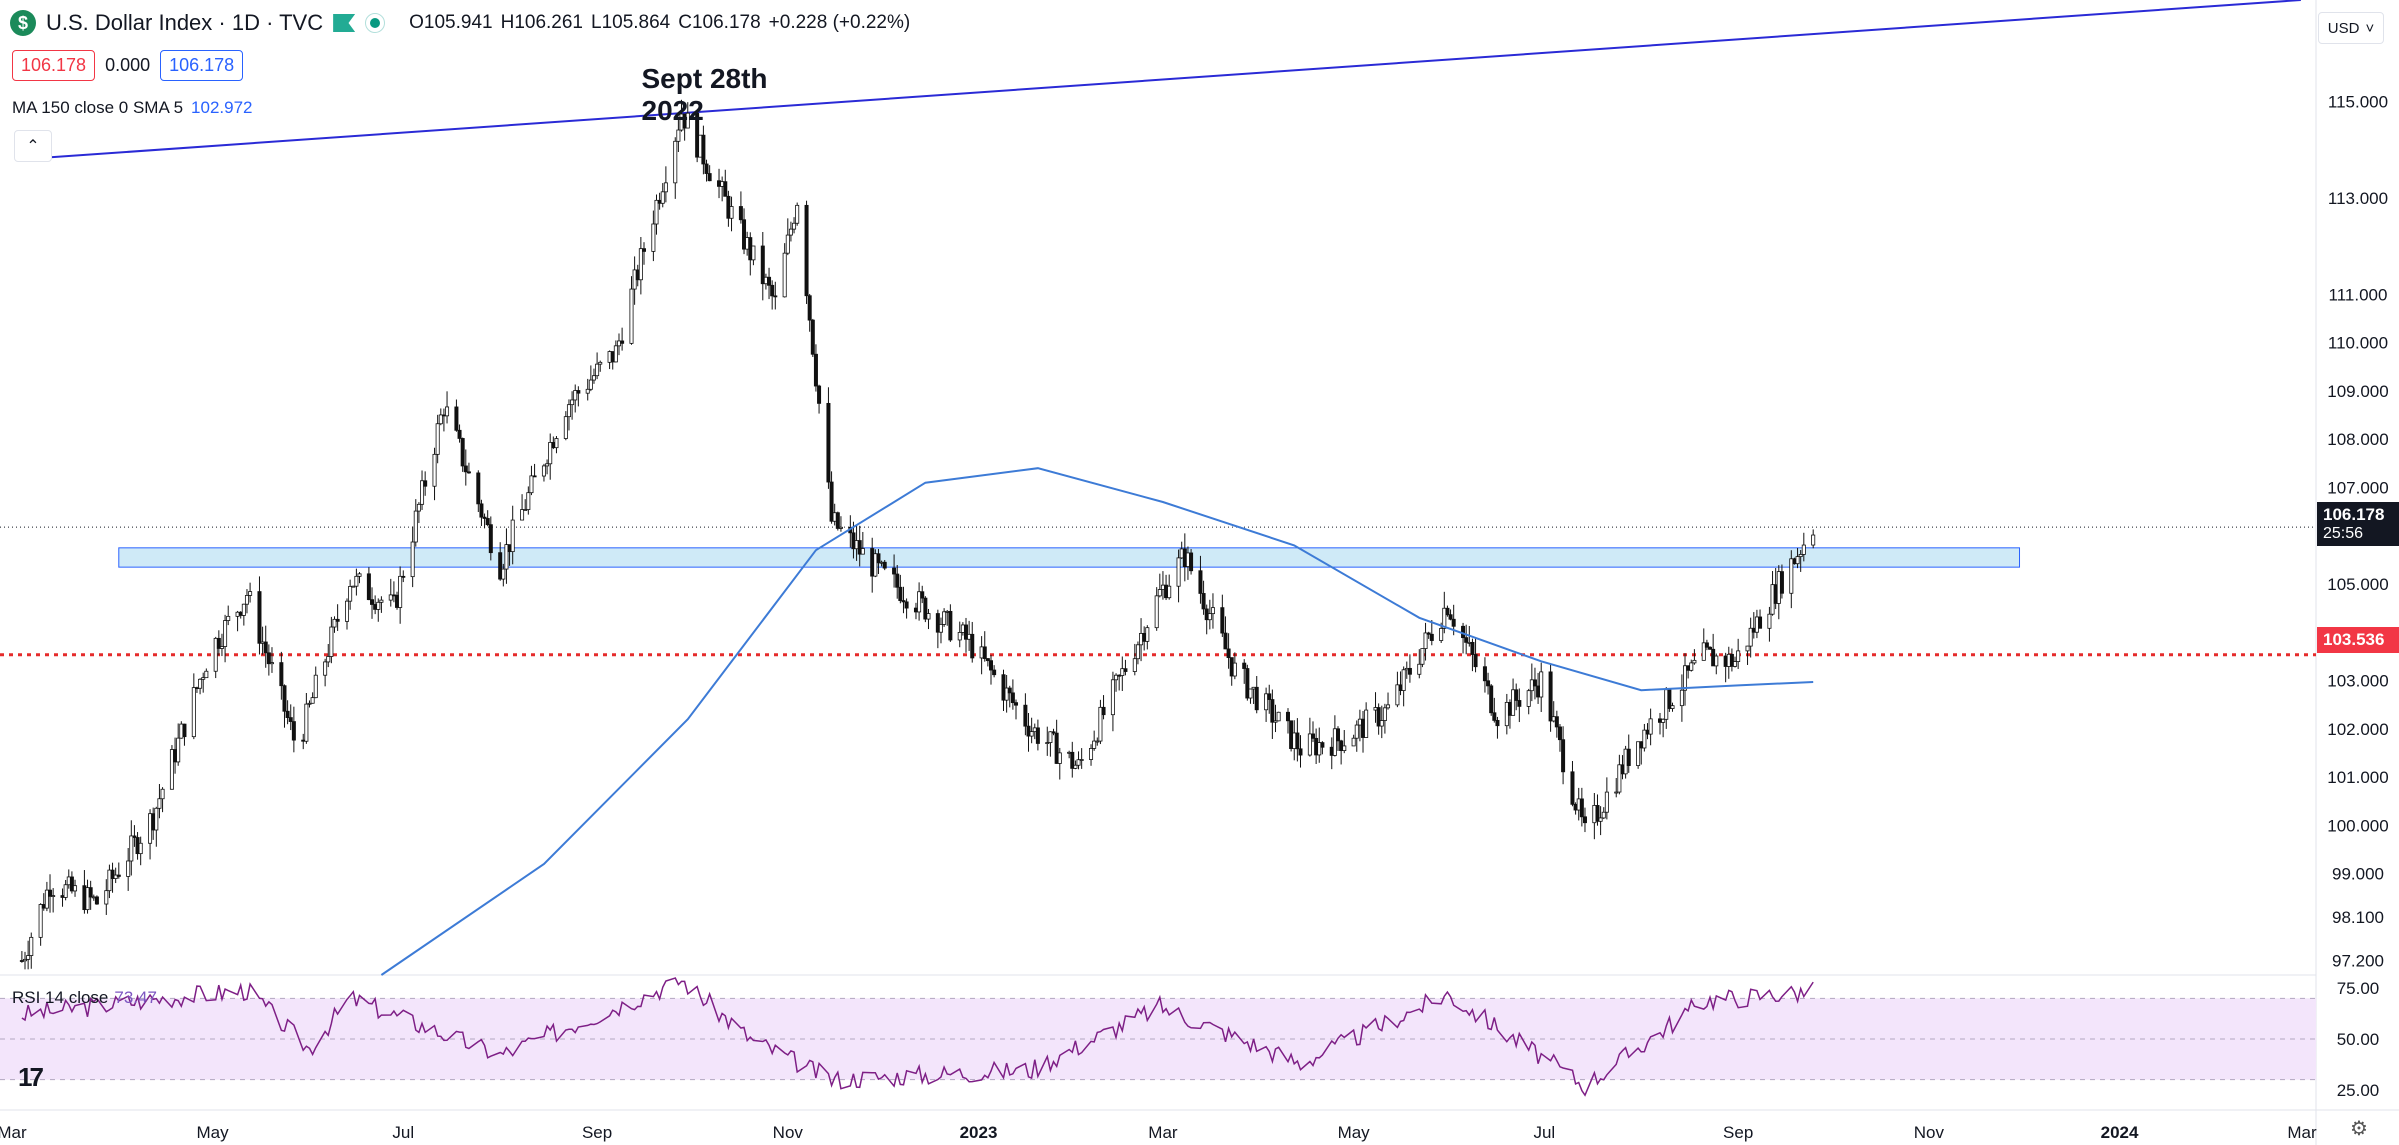 This screenshot has width=2399, height=1145. What do you see at coordinates (54, 65) in the screenshot?
I see `sell-price-button: 106.178` at bounding box center [54, 65].